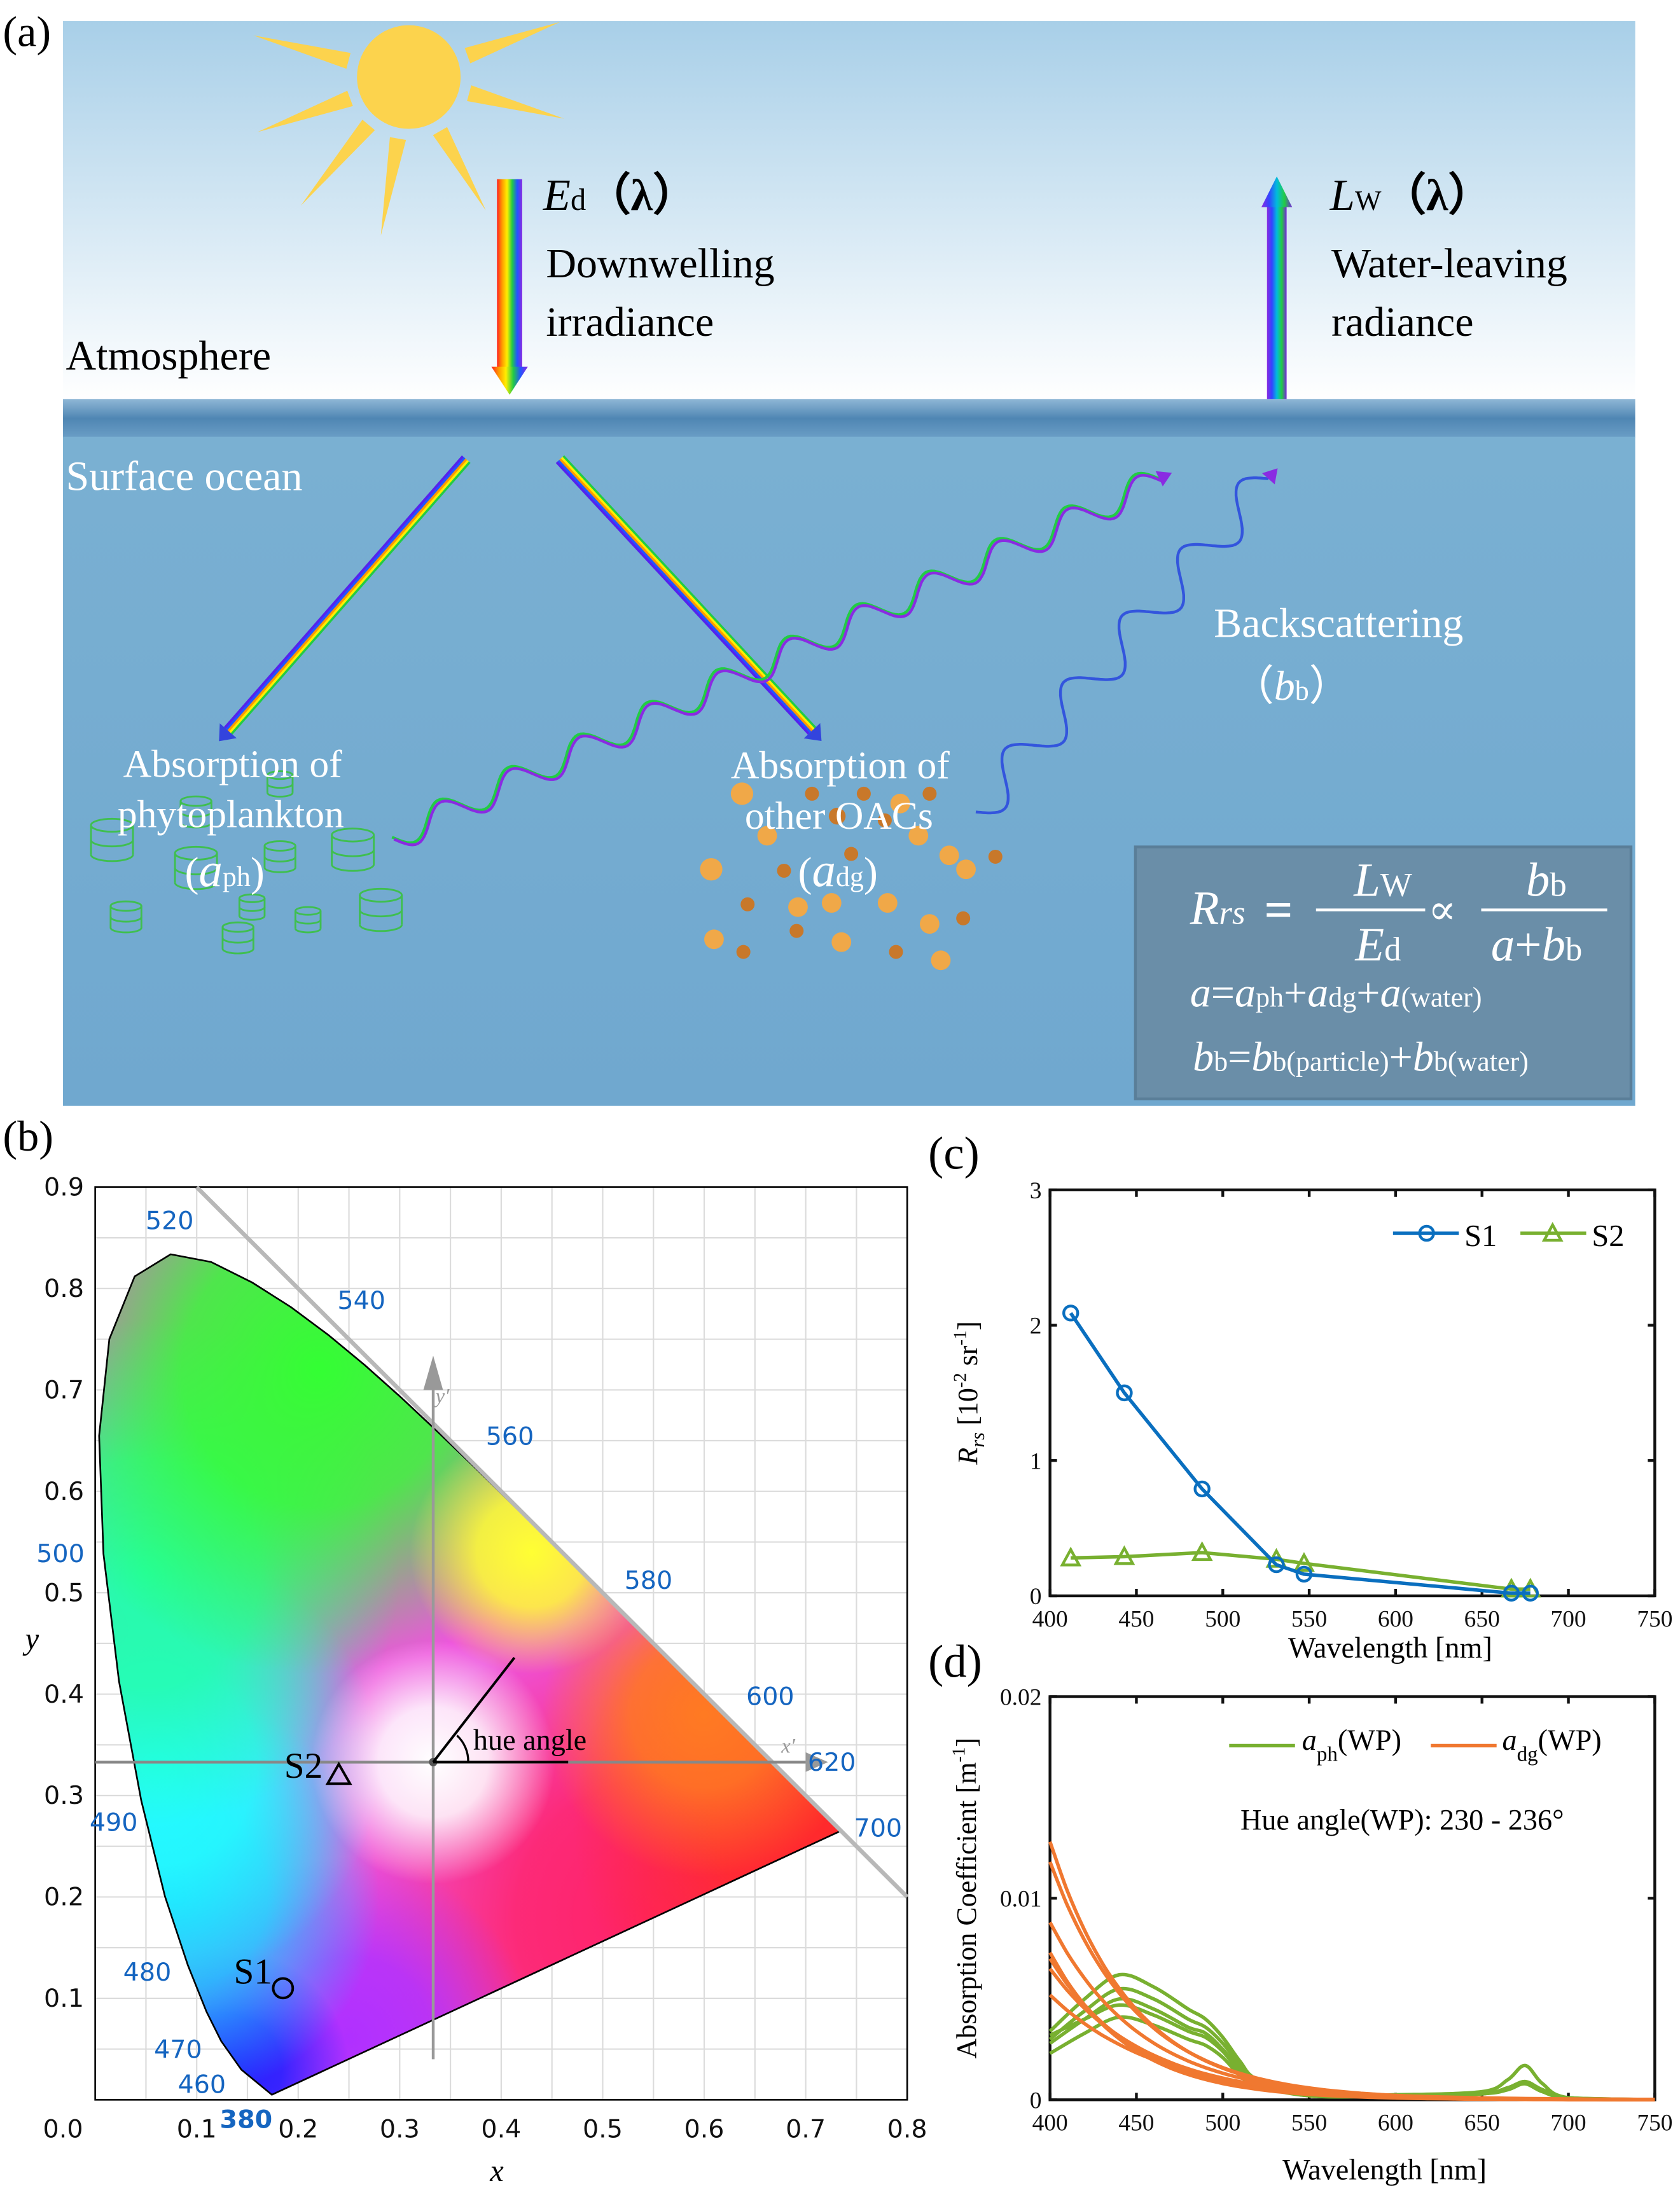 This screenshot has width=1680, height=2202. Describe the element at coordinates (704, 2129) in the screenshot. I see `x-tick-label: 0.6` at that location.